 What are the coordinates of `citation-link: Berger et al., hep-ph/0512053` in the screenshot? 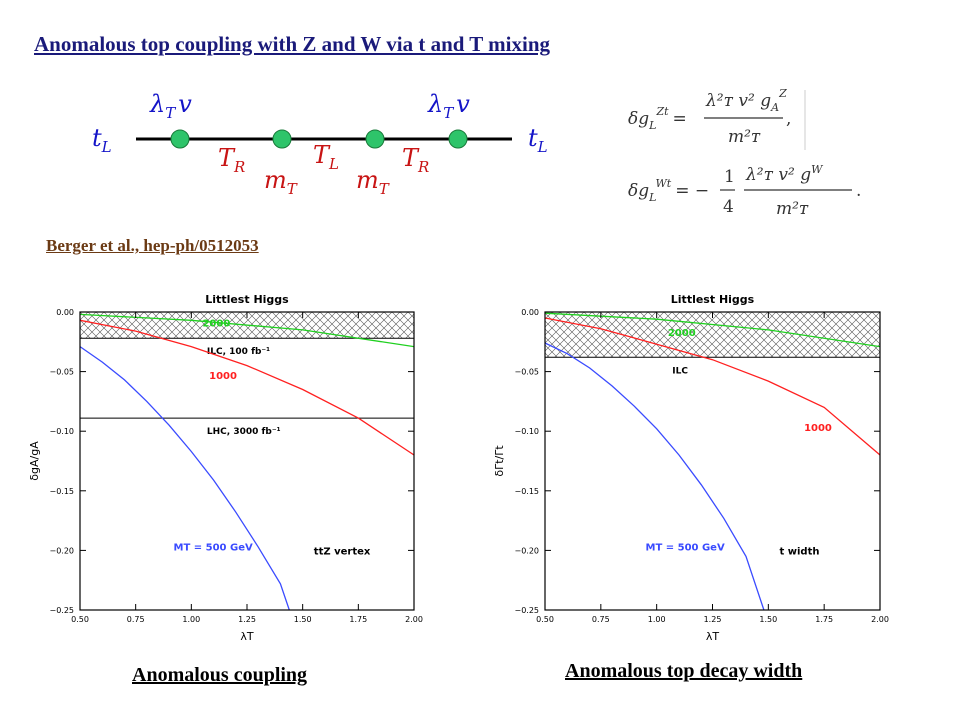 It's located at (152, 245).